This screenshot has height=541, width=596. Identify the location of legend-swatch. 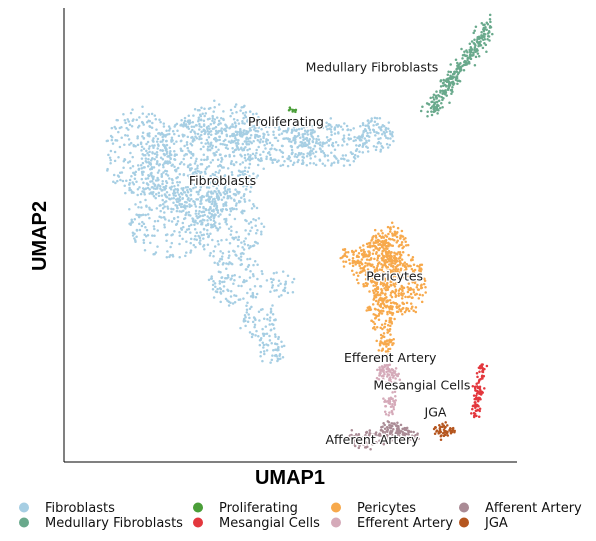
(24, 507).